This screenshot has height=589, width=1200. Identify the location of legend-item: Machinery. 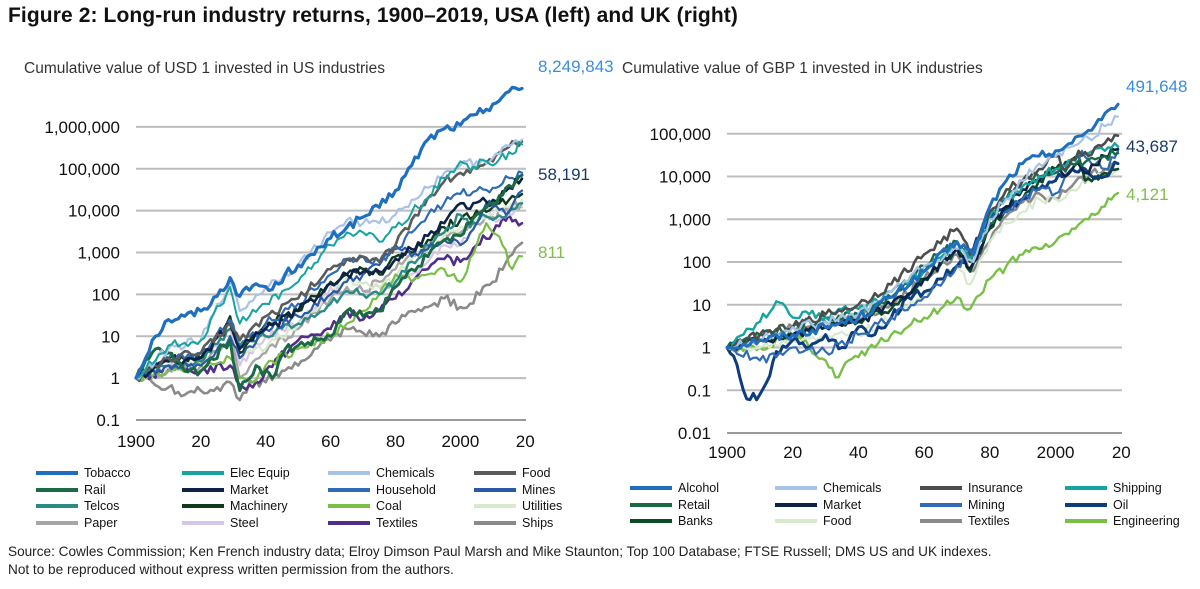
(255, 506).